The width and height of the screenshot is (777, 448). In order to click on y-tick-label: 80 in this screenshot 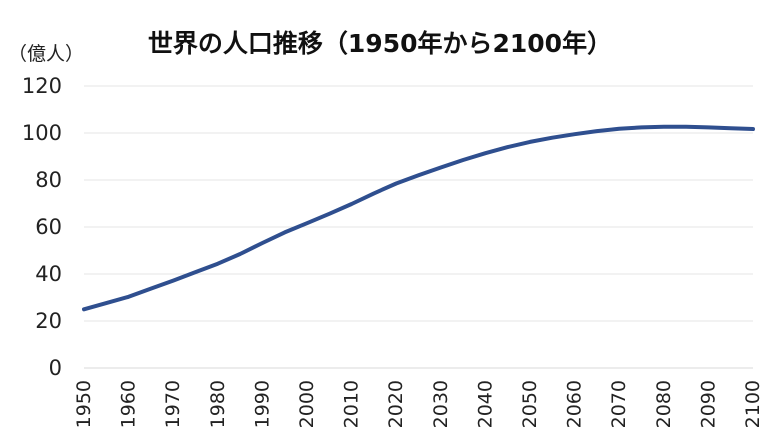, I will do `click(48, 180)`.